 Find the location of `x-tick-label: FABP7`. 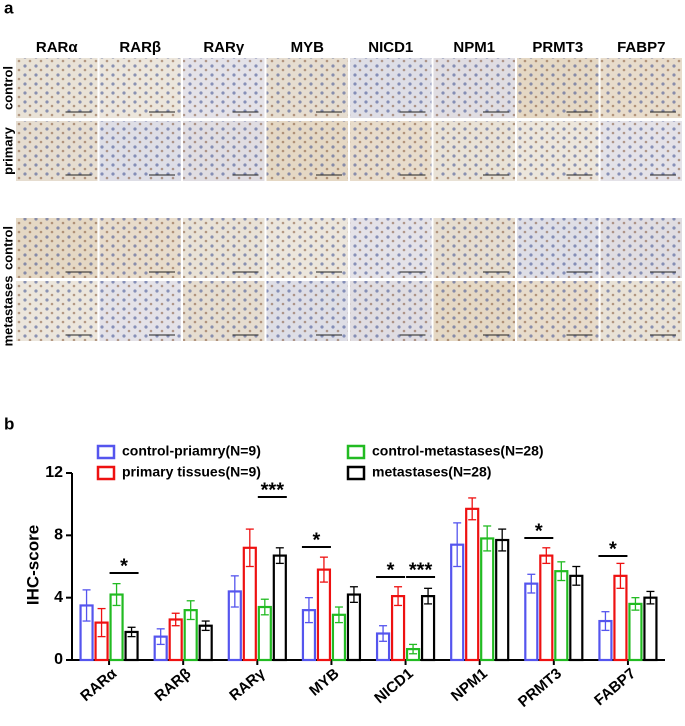

x-tick-label: FABP7 is located at coordinates (615, 687).